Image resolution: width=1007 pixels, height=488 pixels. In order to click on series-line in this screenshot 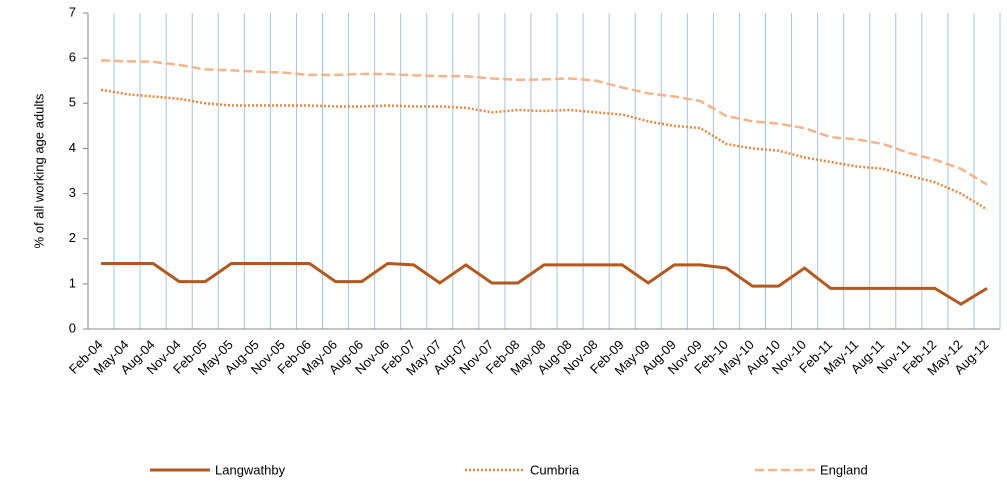, I will do `click(544, 284)`.